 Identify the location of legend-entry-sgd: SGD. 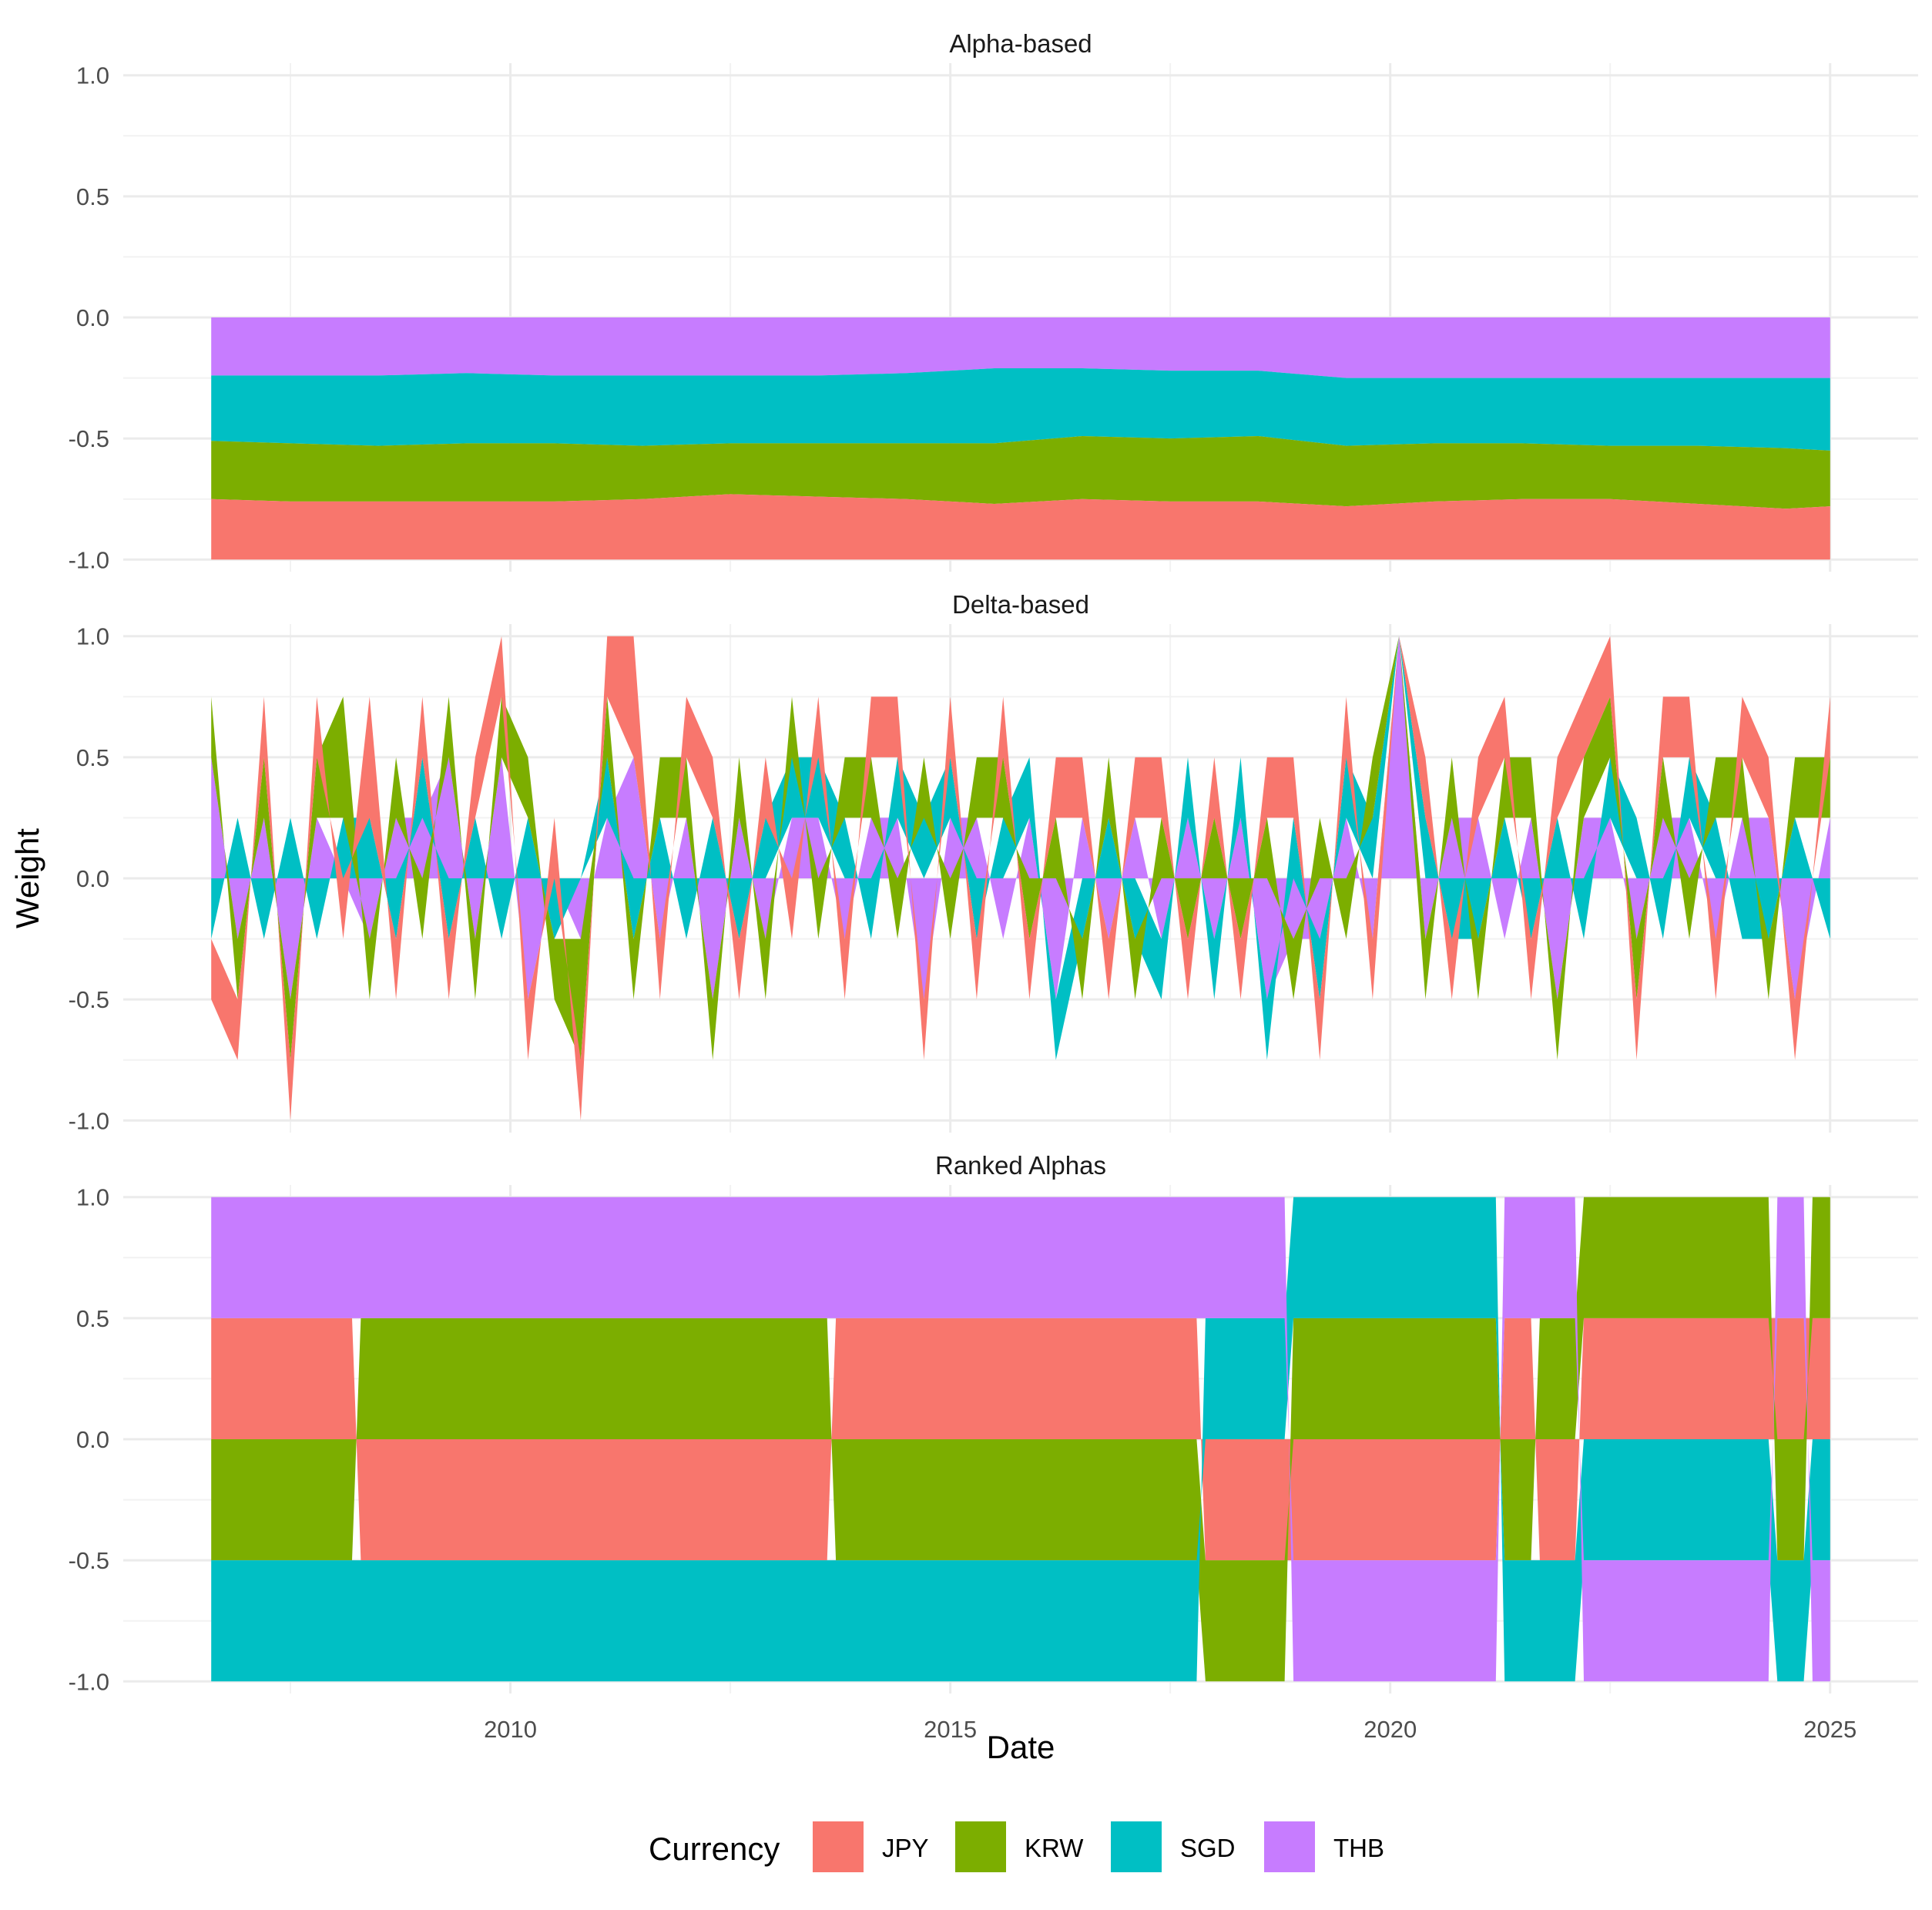
(1173, 1846).